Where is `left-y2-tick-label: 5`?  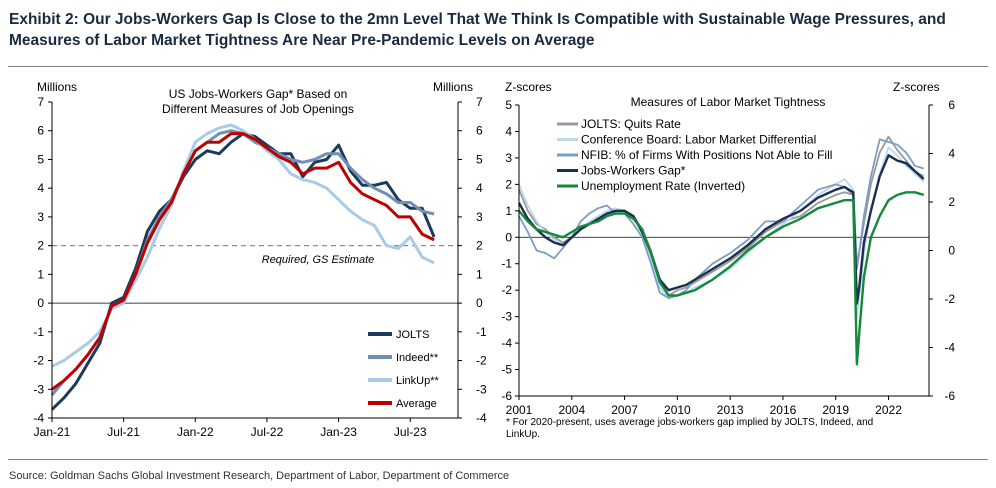
left-y2-tick-label: 5 is located at coordinates (479, 159).